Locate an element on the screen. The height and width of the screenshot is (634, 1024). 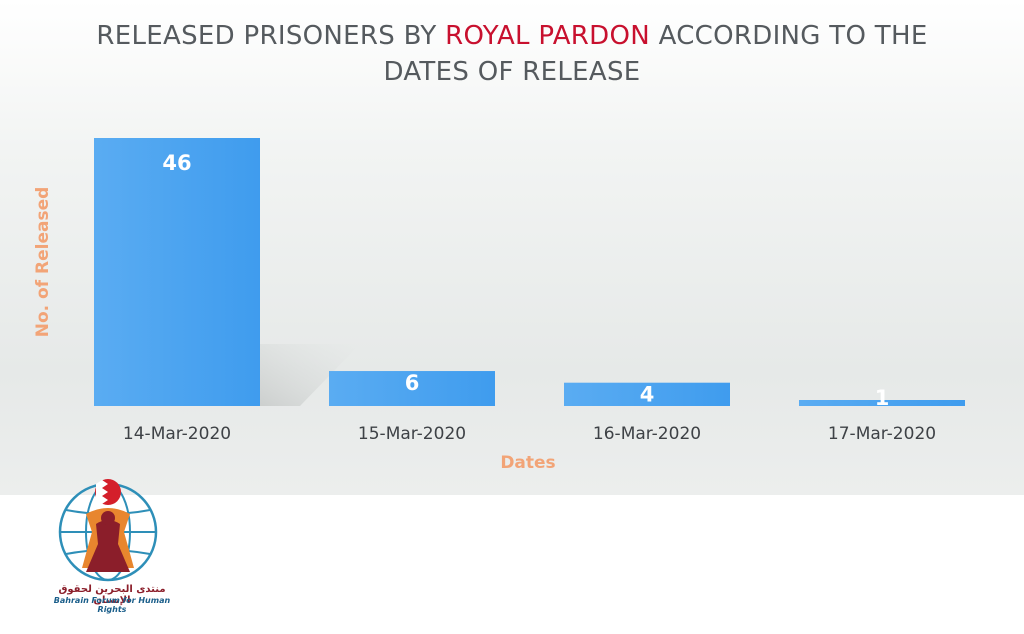
bar-17-Mar-2020 is located at coordinates (882, 403).